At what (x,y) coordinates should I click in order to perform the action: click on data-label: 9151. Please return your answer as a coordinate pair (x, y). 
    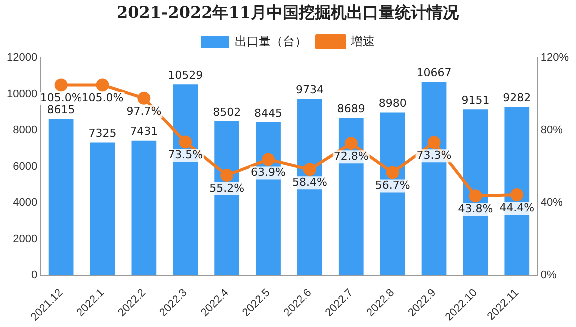
    Looking at the image, I should click on (476, 101).